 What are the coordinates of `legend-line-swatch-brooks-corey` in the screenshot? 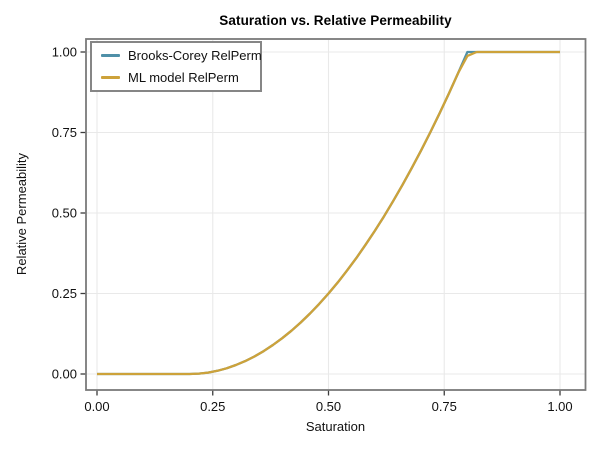 It's located at (110, 55).